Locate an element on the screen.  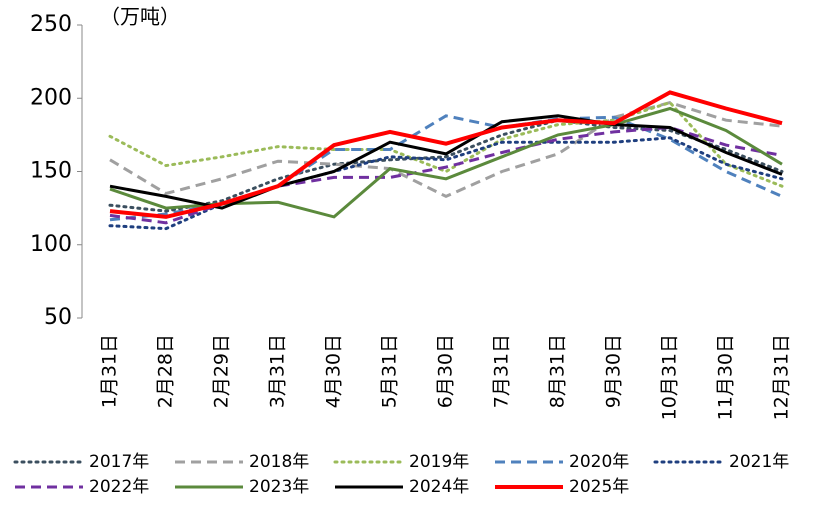
y-tick-label: 250 is located at coordinates (51, 24).